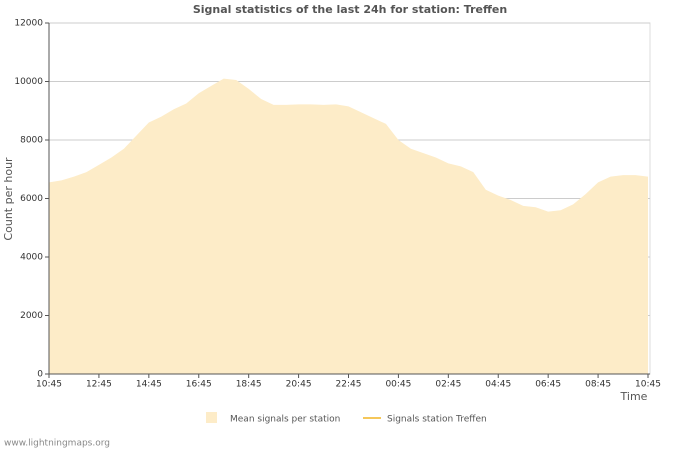  I want to click on y-axis-label: Count per hour, so click(8, 199).